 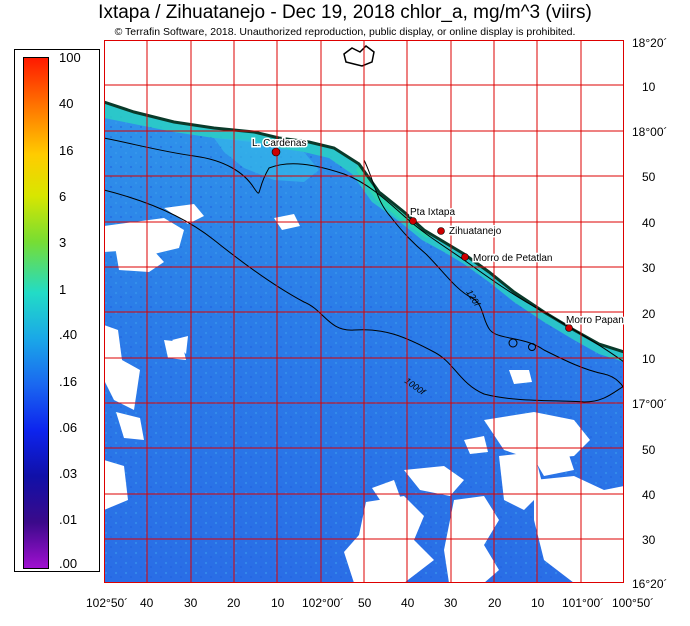 What do you see at coordinates (68, 427) in the screenshot?
I see `colorbar-label: .06` at bounding box center [68, 427].